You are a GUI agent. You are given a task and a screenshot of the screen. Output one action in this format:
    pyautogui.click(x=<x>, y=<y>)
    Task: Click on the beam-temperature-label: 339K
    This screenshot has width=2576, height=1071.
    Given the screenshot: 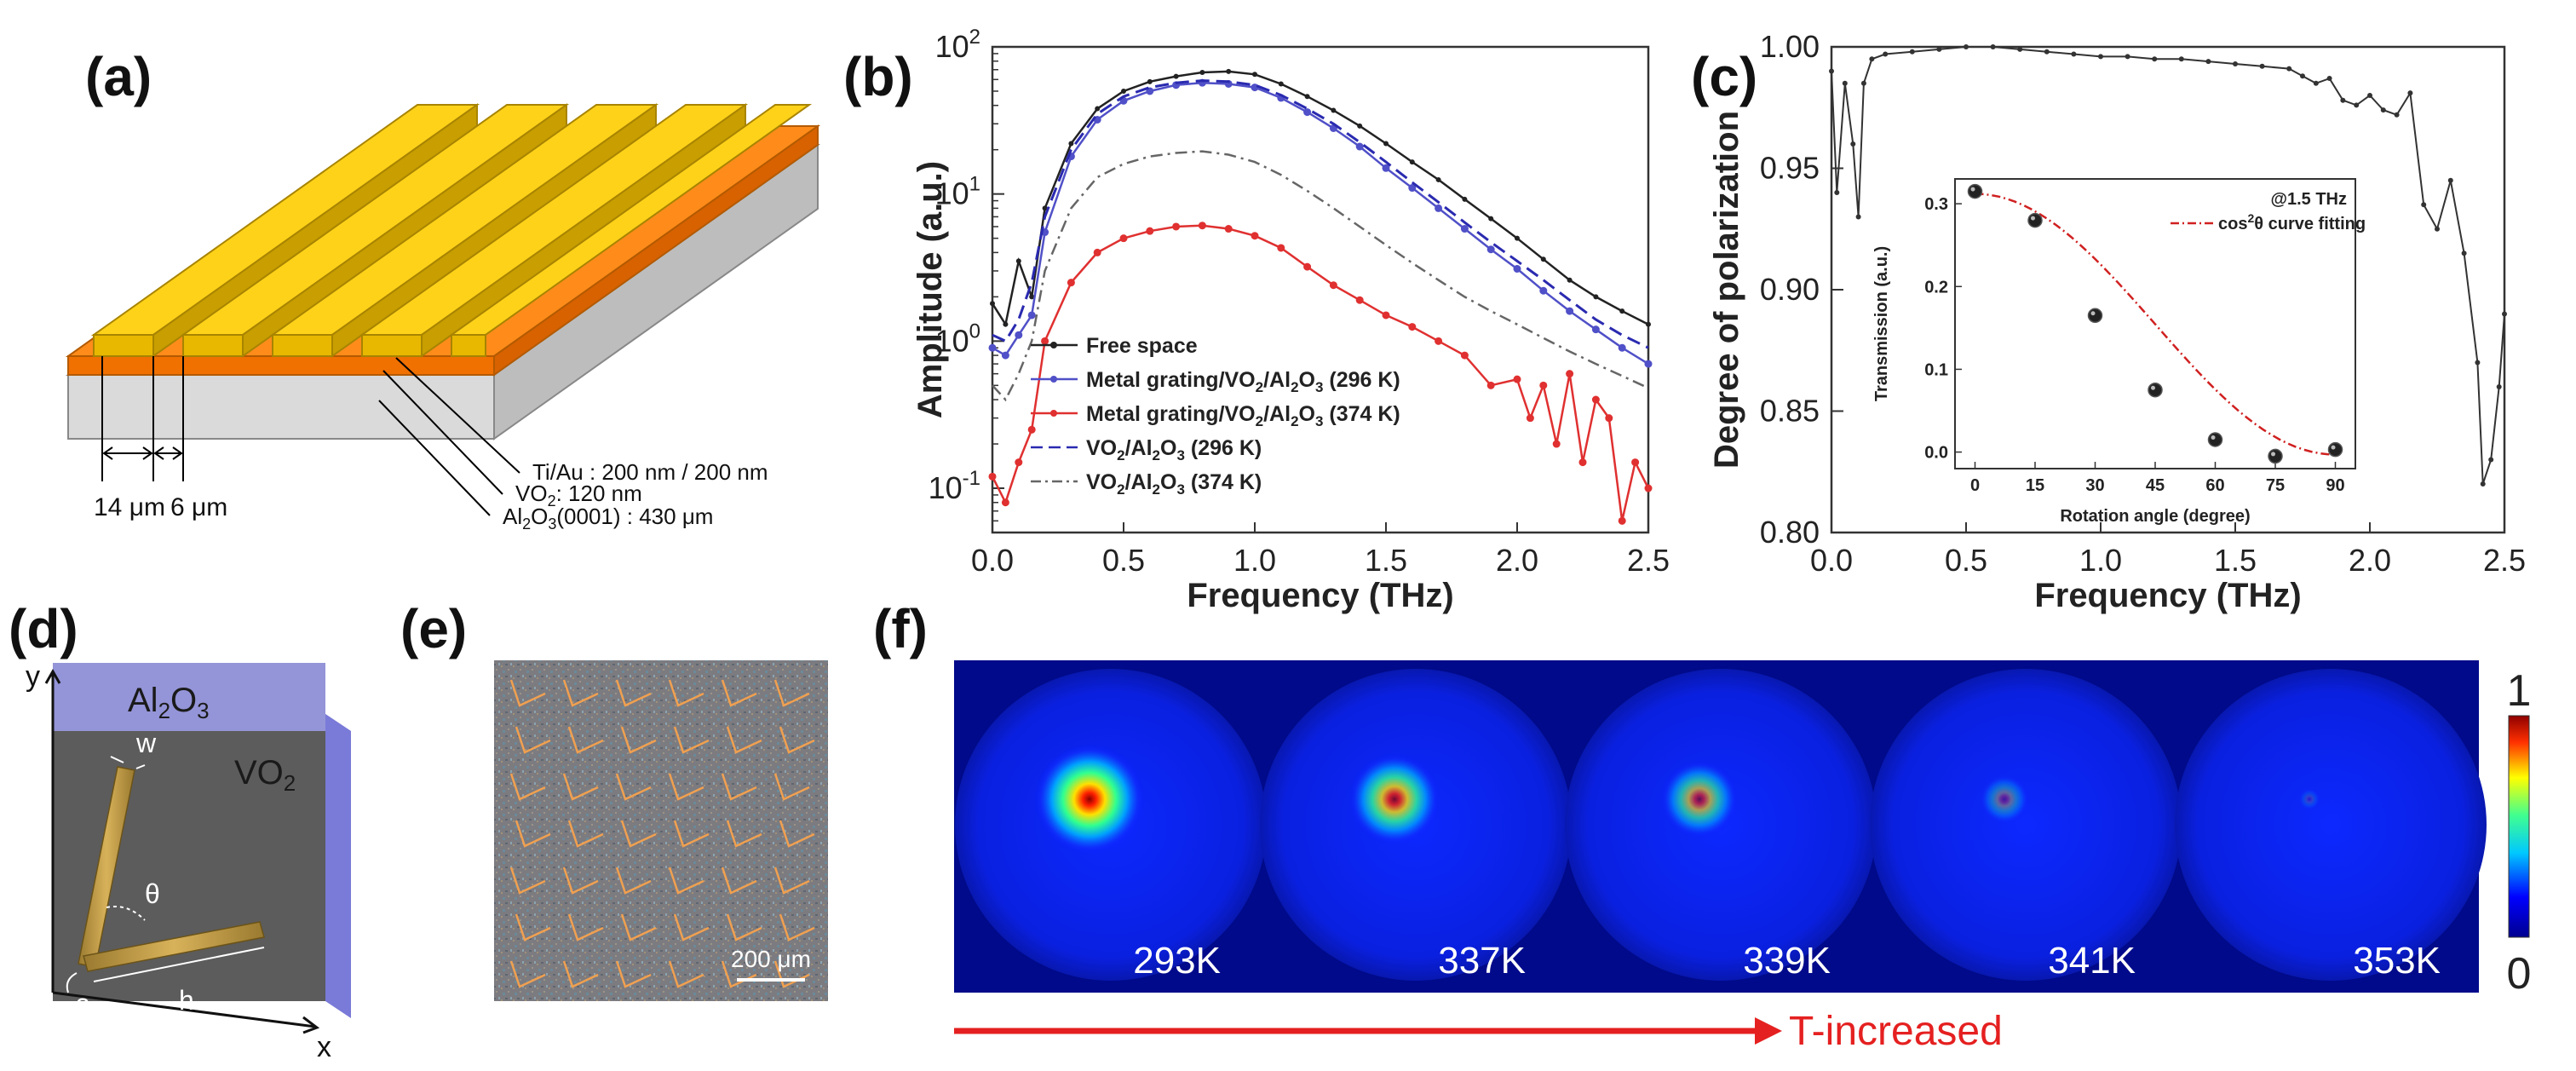 What is the action you would take?
    pyautogui.click(x=1787, y=961)
    